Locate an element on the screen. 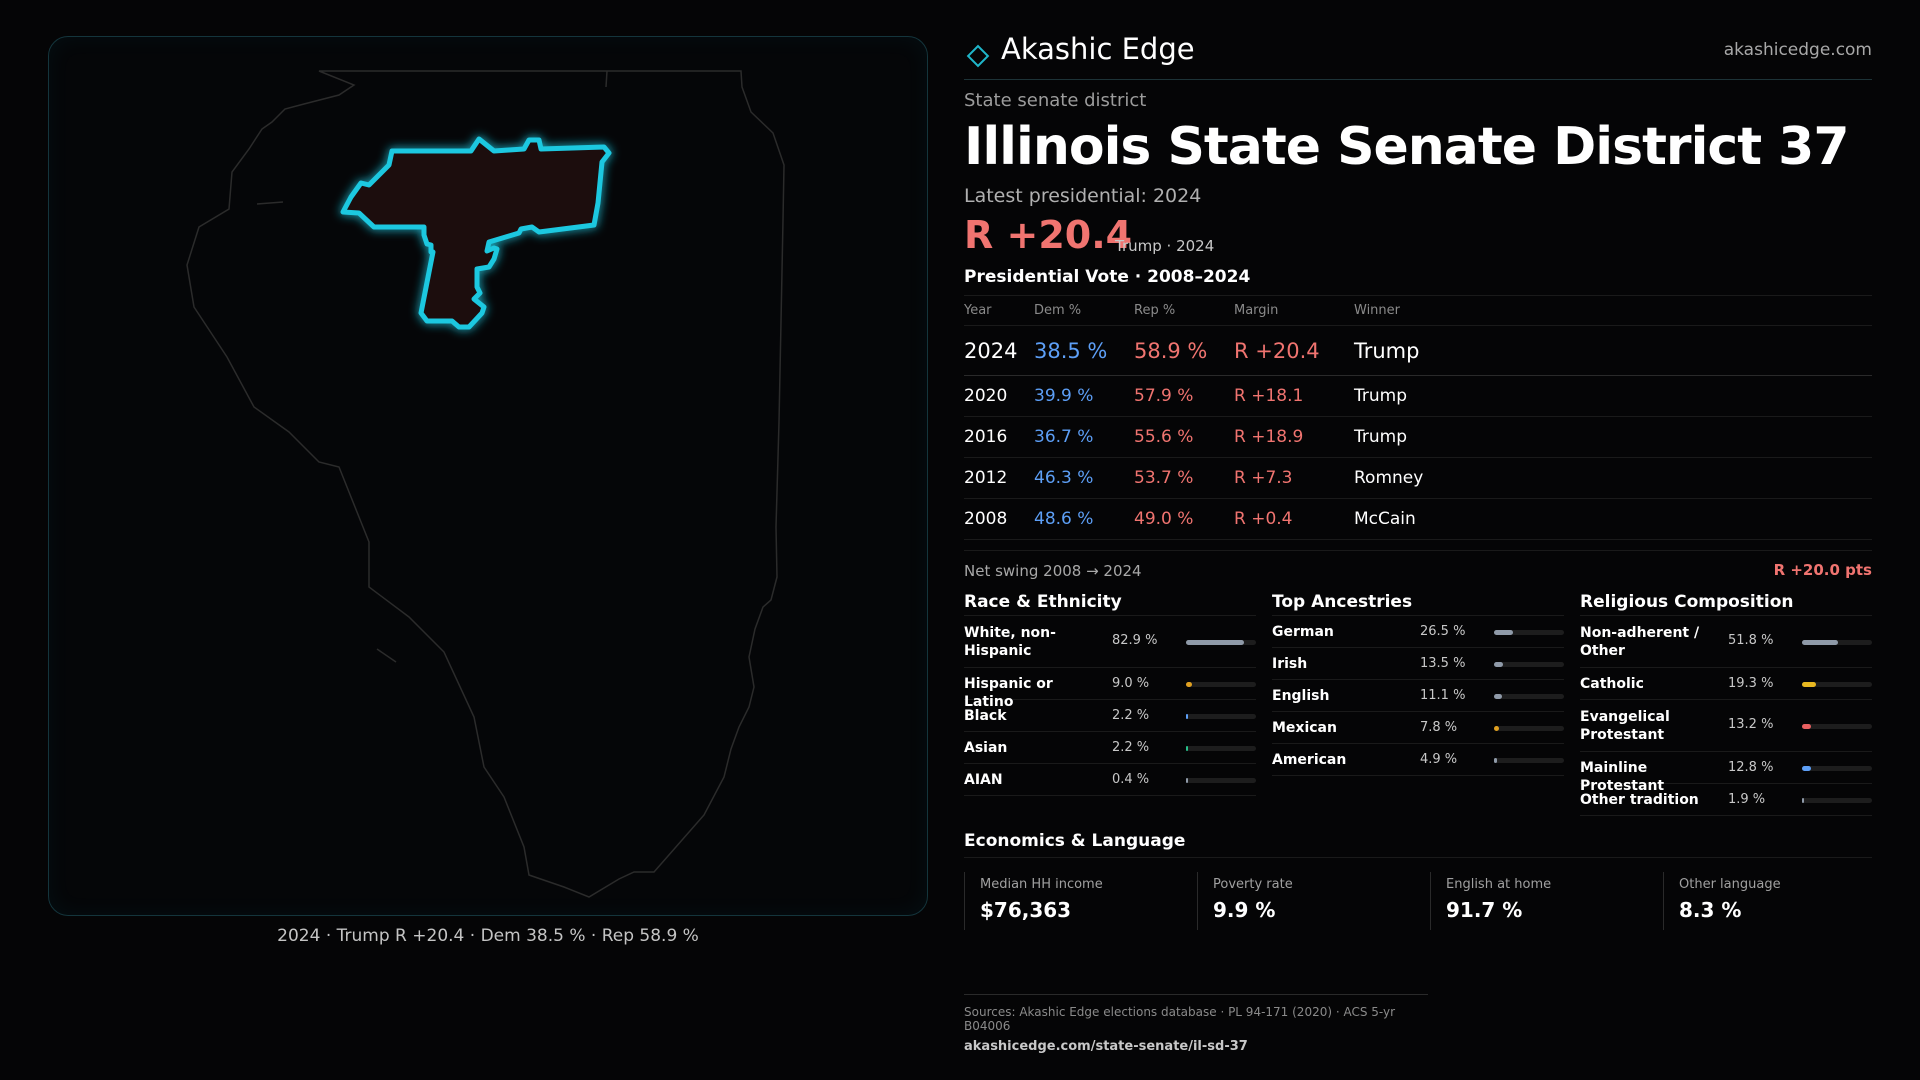 Image resolution: width=1920 pixels, height=1080 pixels. col-header-year: Year is located at coordinates (999, 310).